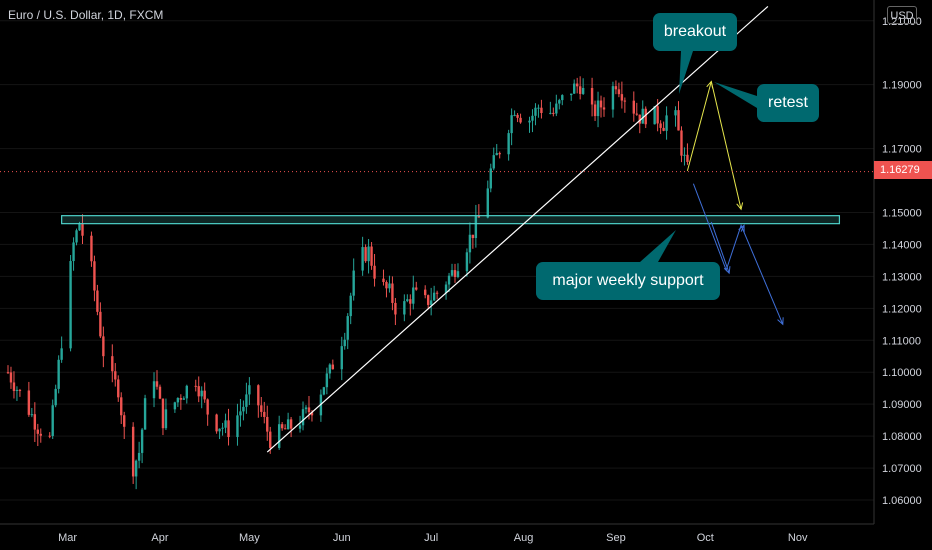 Image resolution: width=932 pixels, height=550 pixels. I want to click on projection-path-b, so click(720, 247).